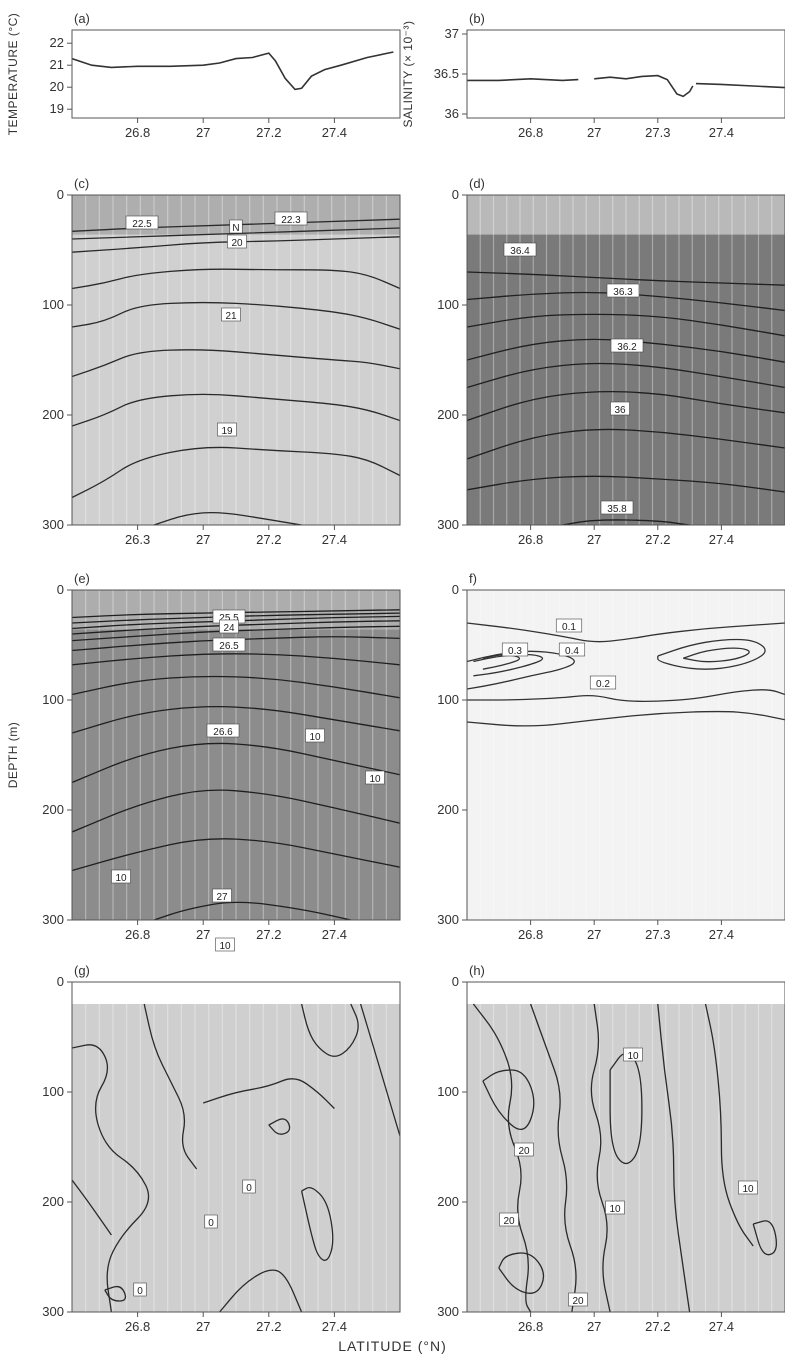 This screenshot has width=785, height=1364. What do you see at coordinates (626, 536) in the screenshot?
I see `panel-d-x-ticks: 26.8 27 27.2 27.4` at bounding box center [626, 536].